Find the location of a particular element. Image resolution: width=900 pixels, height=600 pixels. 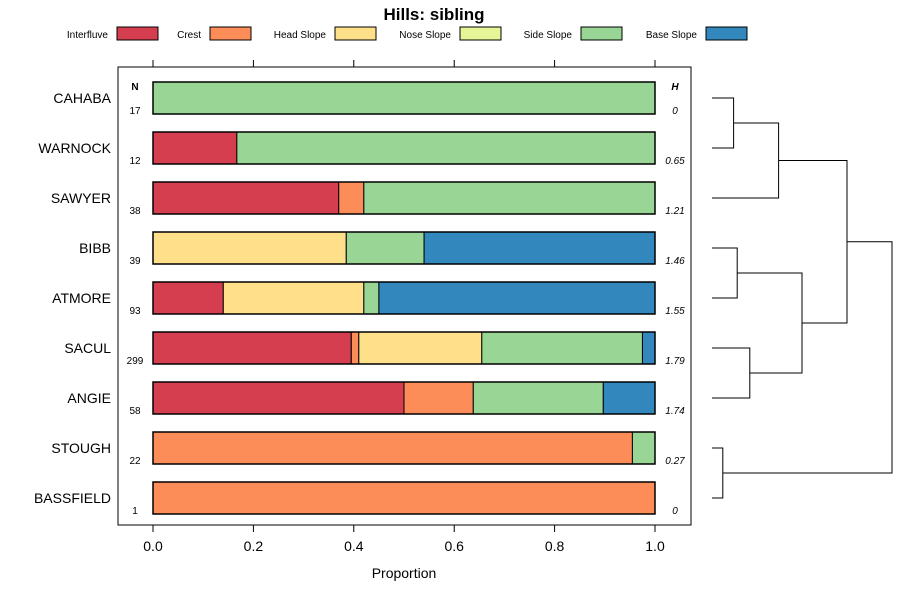

bar-segment-sacul-head-slope is located at coordinates (420, 348).